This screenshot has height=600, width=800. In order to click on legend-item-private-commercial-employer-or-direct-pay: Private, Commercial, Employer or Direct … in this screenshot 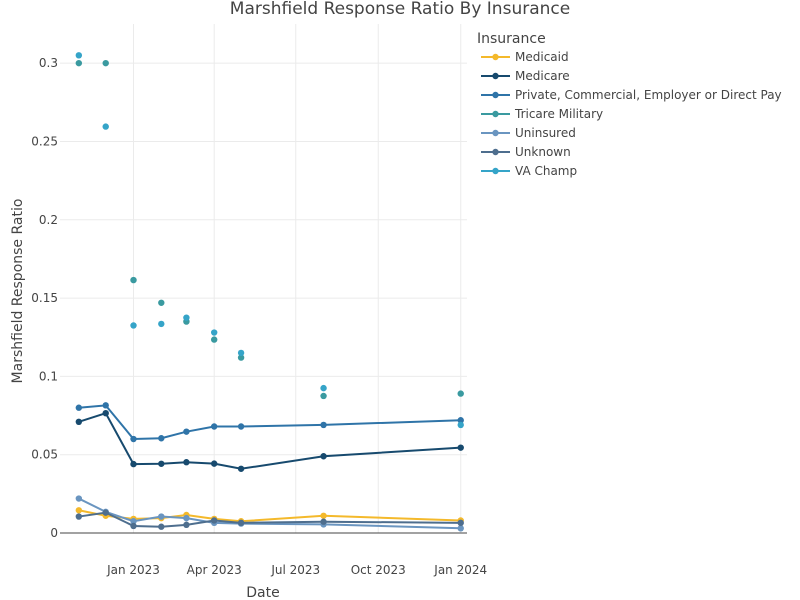, I will do `click(631, 95)`.